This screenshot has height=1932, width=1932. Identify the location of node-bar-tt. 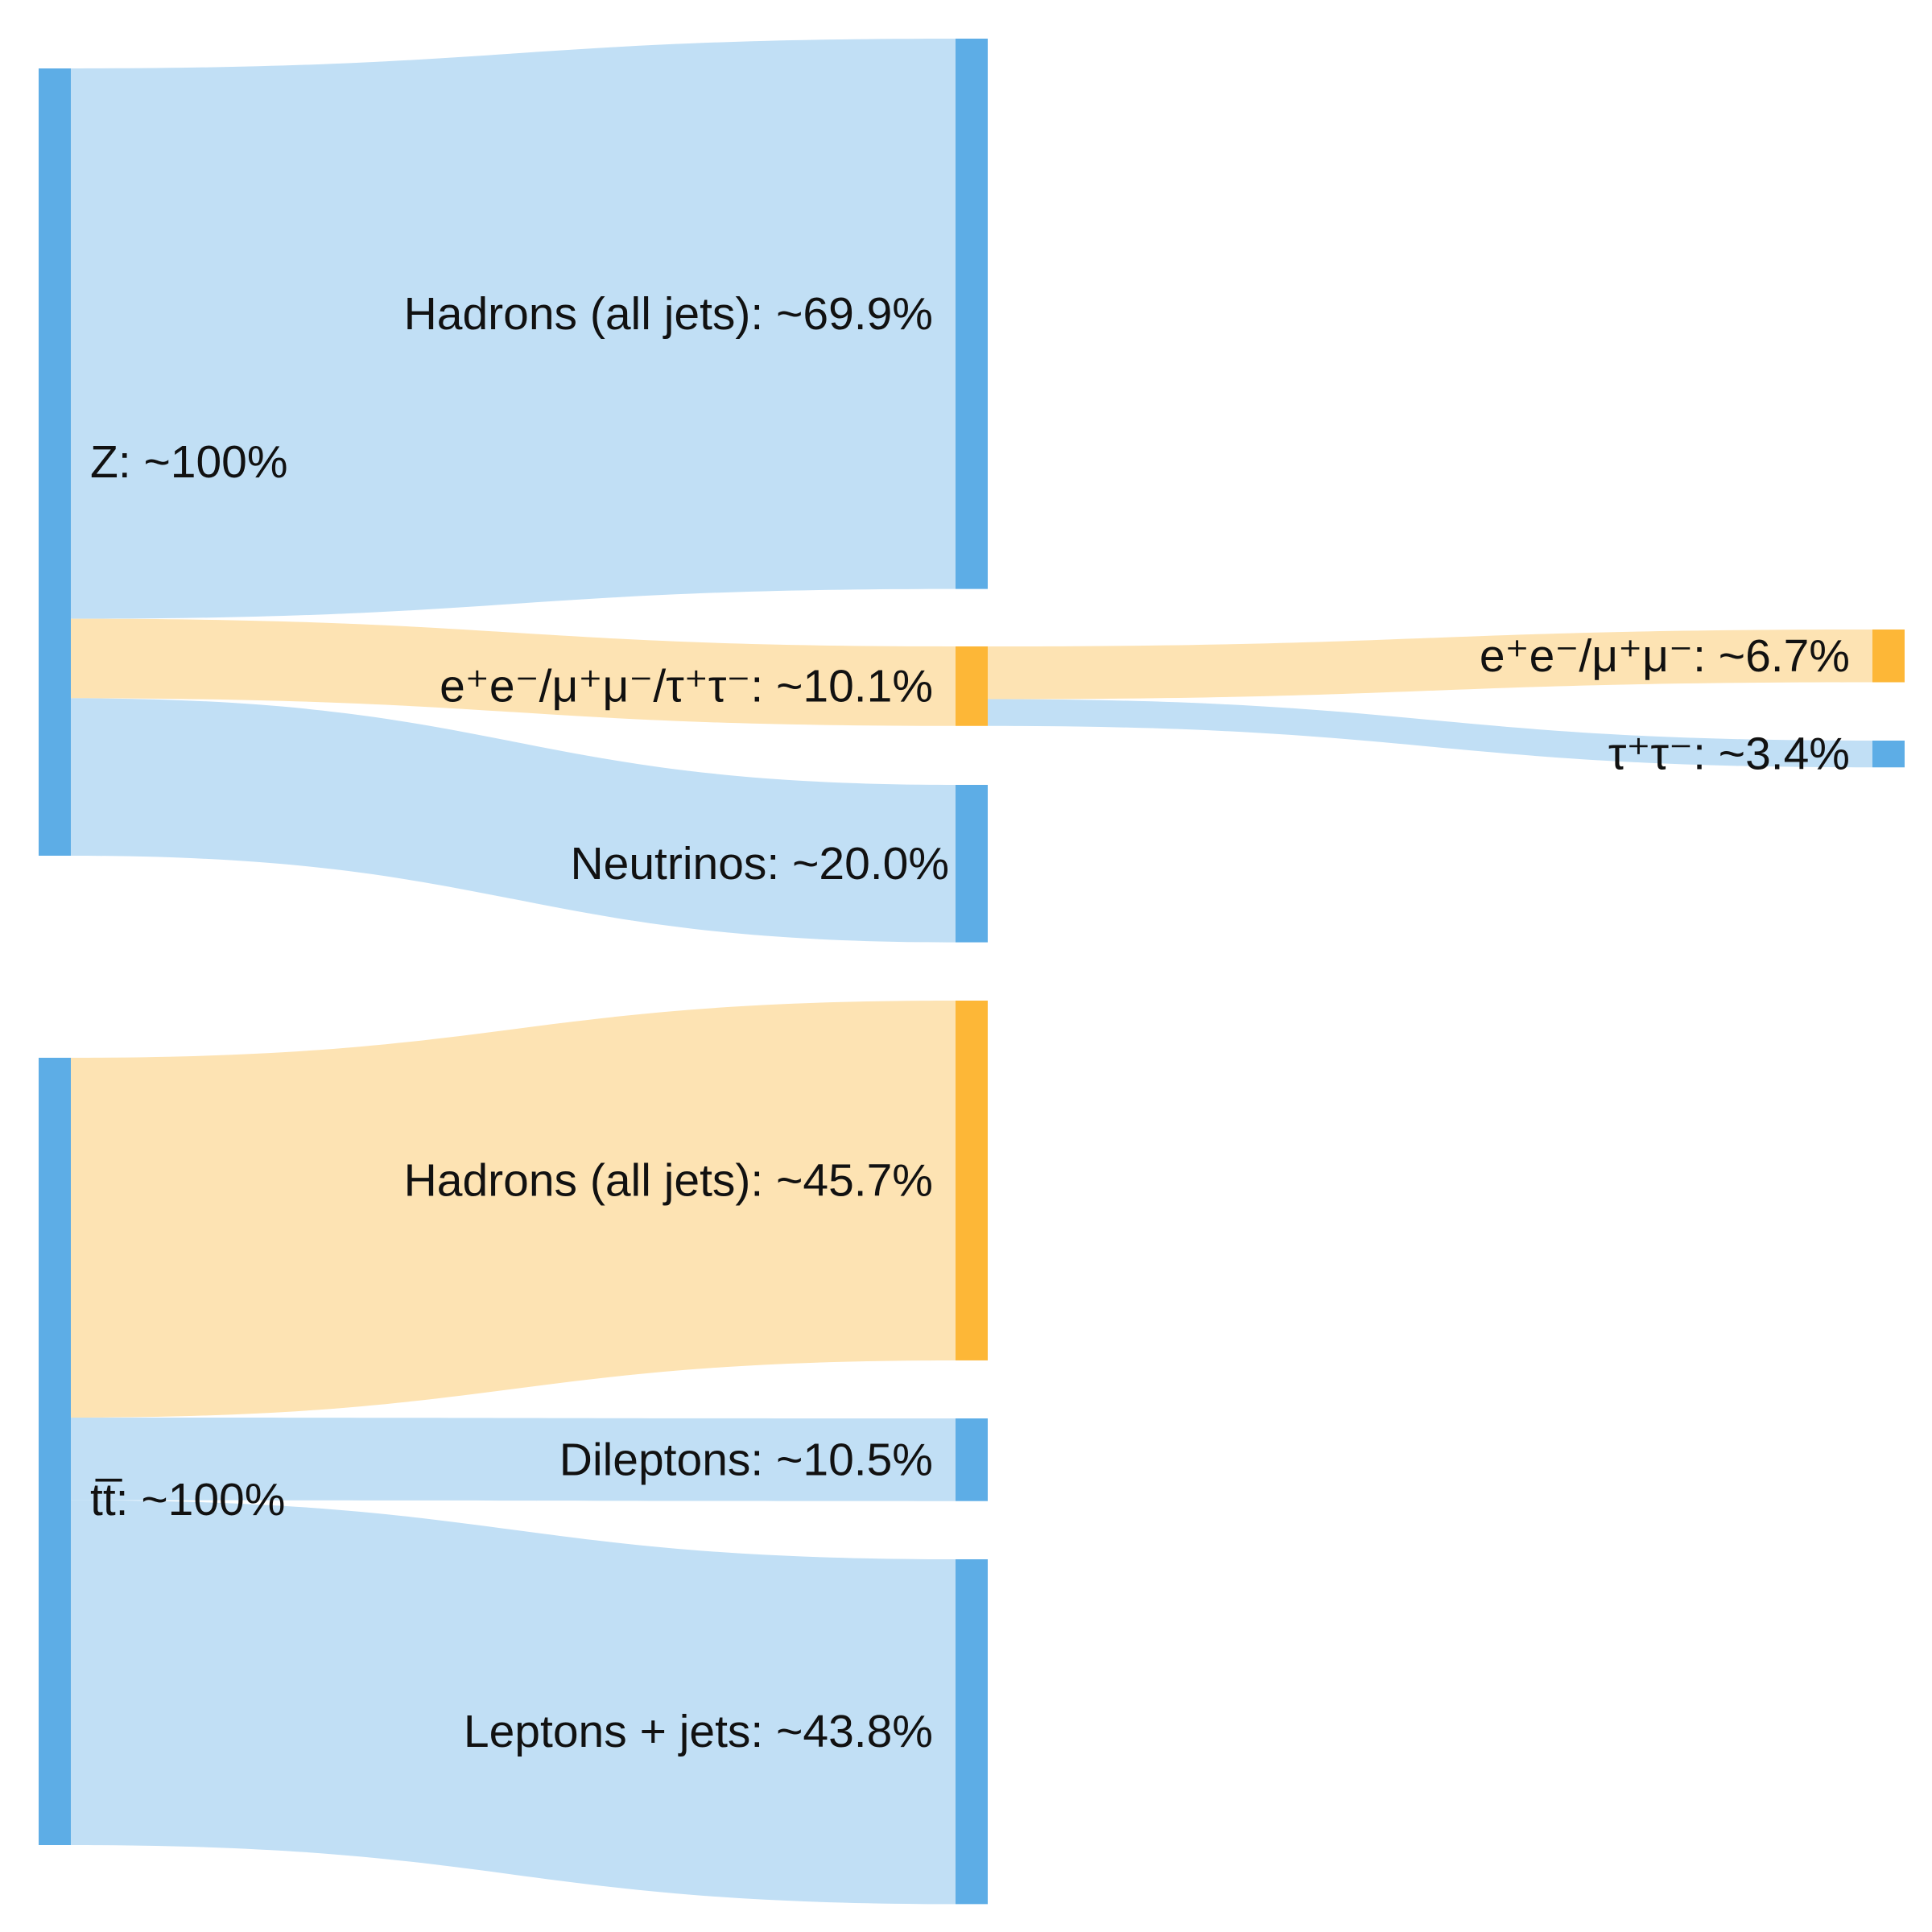
(55, 1451).